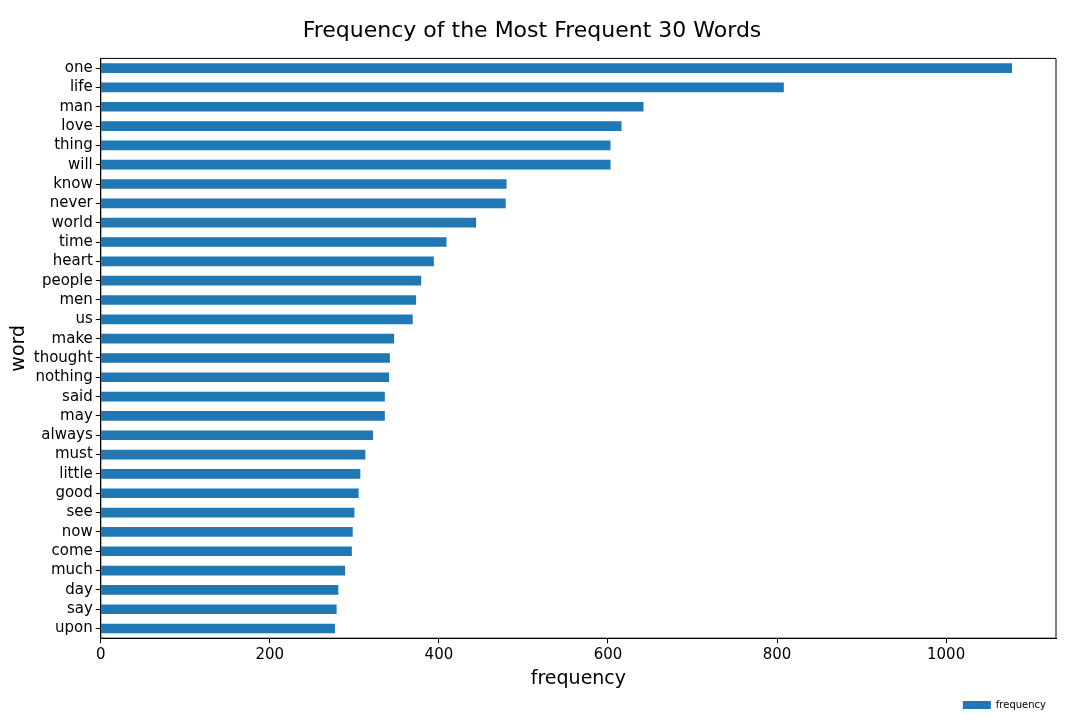 This screenshot has height=728, width=1066. Describe the element at coordinates (72, 337) in the screenshot. I see `y-tick-label: make` at that location.